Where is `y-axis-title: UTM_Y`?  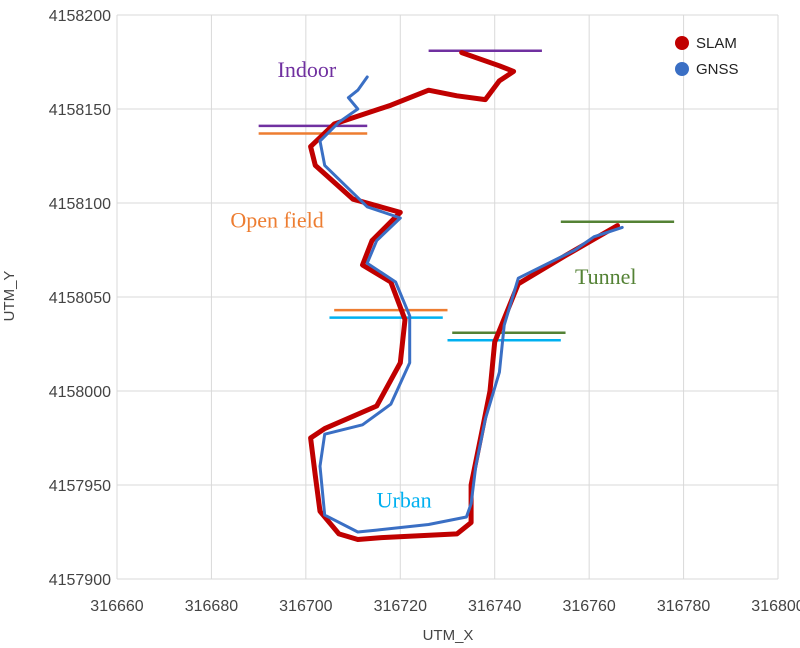
y-axis-title: UTM_Y is located at coordinates (9, 296).